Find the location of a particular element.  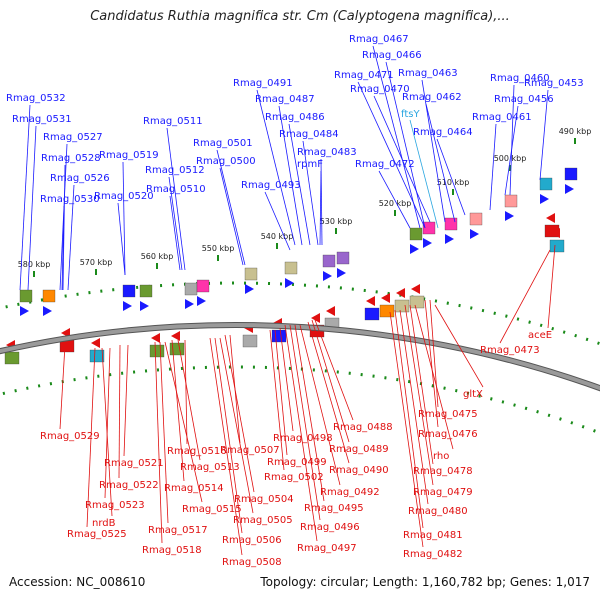

forward-gene-label: Rmag_0500 is located at coordinates (226, 161).